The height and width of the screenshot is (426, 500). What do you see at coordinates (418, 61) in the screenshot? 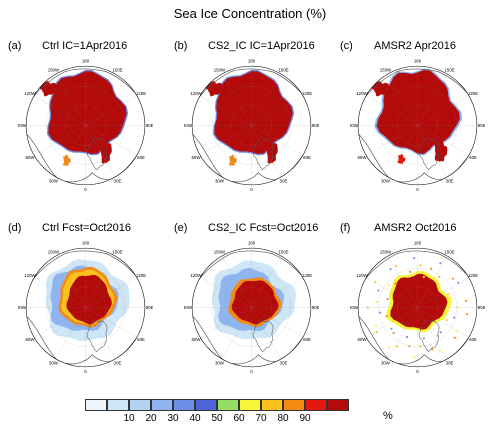
I see `longitude-label: 180` at bounding box center [418, 61].